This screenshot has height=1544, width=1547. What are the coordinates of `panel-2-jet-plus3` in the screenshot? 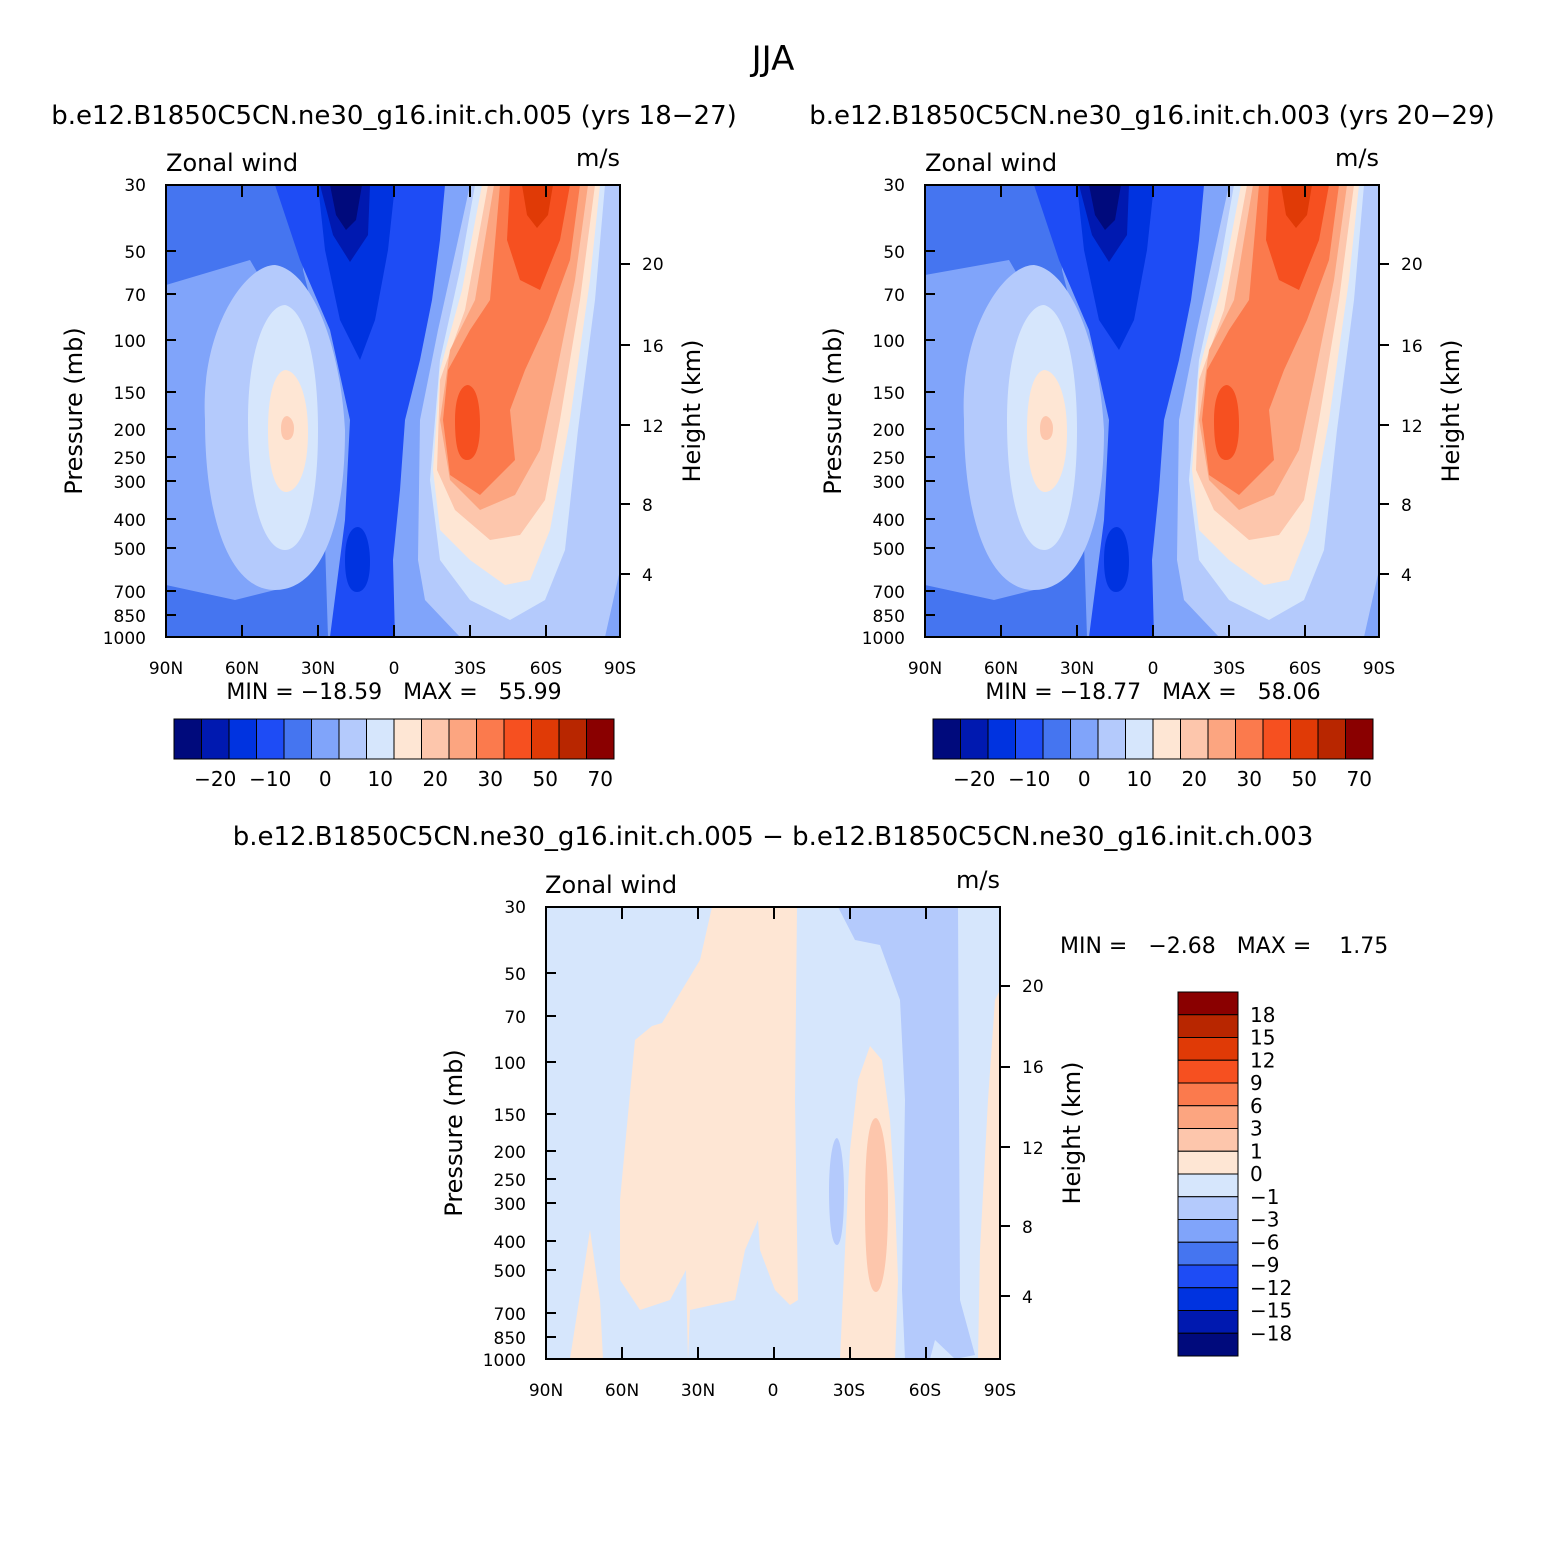 It's located at (1046, 428).